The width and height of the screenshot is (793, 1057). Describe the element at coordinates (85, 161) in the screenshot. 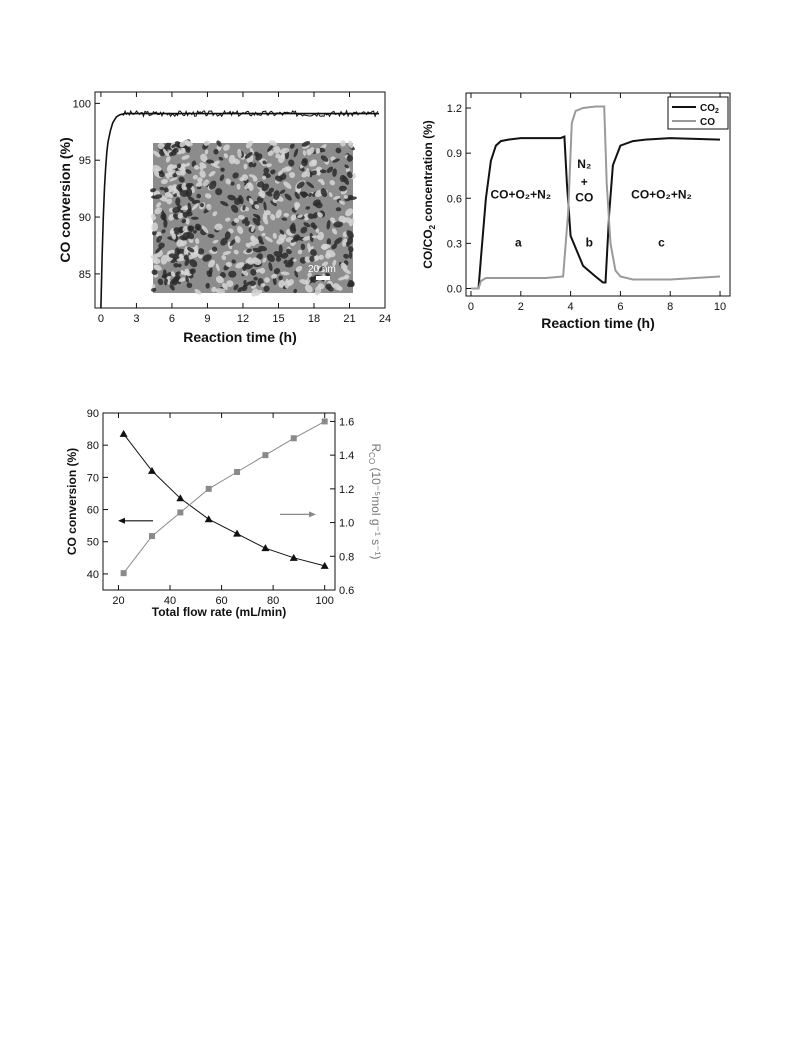

I see `y-tick-label: 95` at that location.